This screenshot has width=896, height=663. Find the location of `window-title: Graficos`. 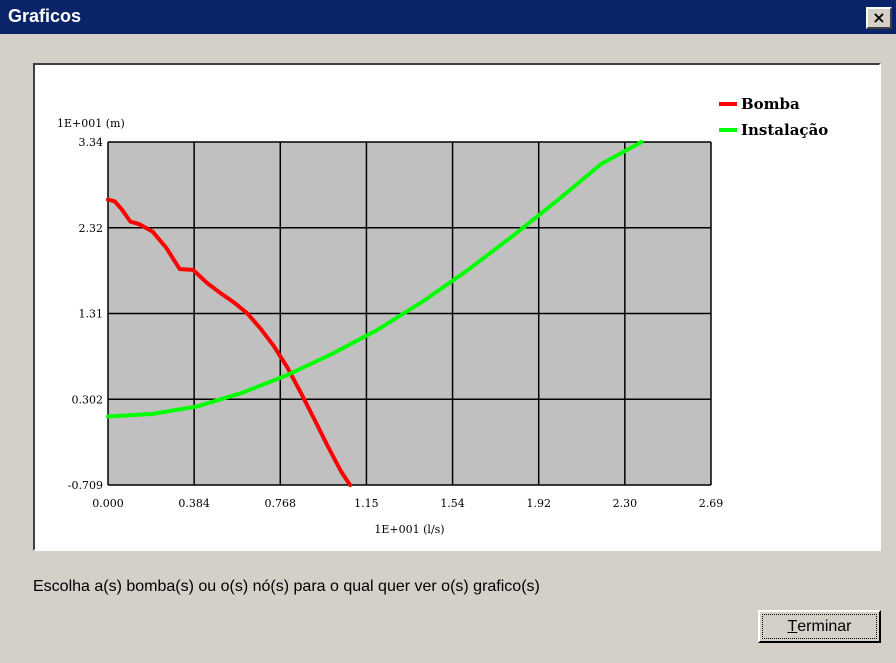

window-title: Graficos is located at coordinates (45, 16).